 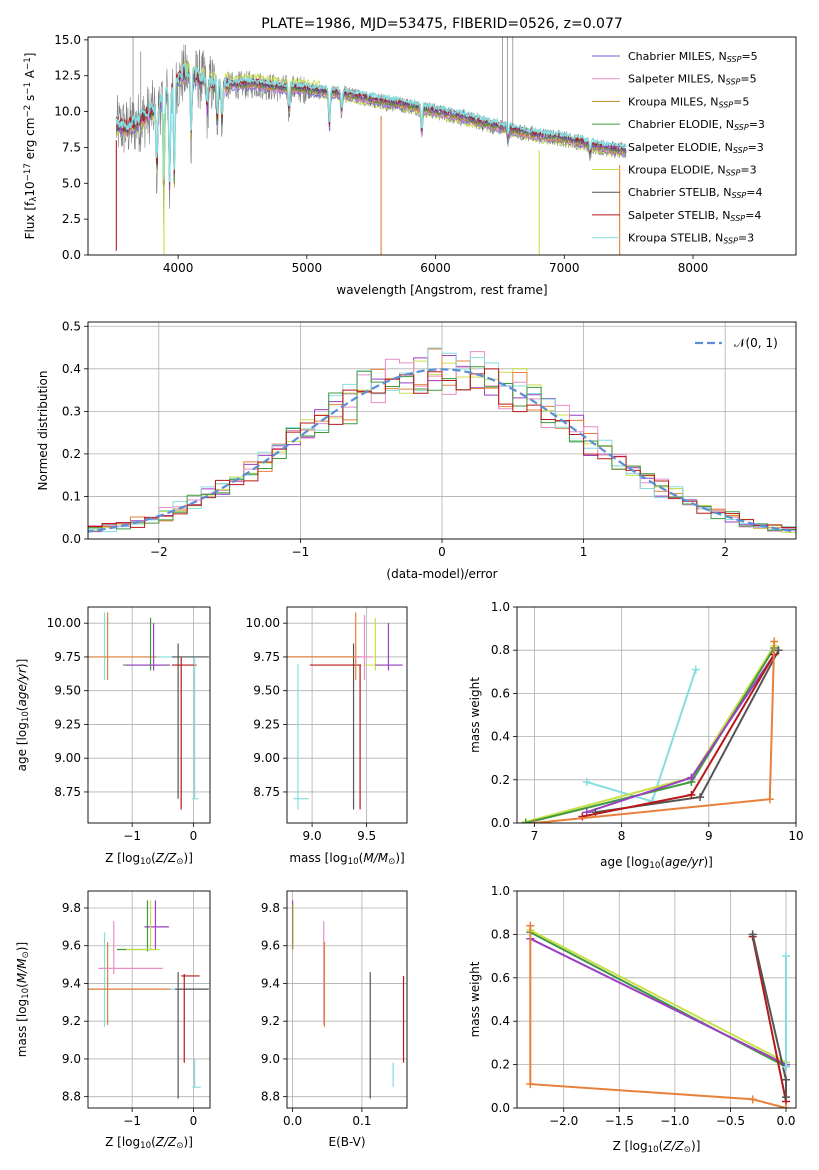 I want to click on y-axis-label-part: ], so click(x=30, y=55).